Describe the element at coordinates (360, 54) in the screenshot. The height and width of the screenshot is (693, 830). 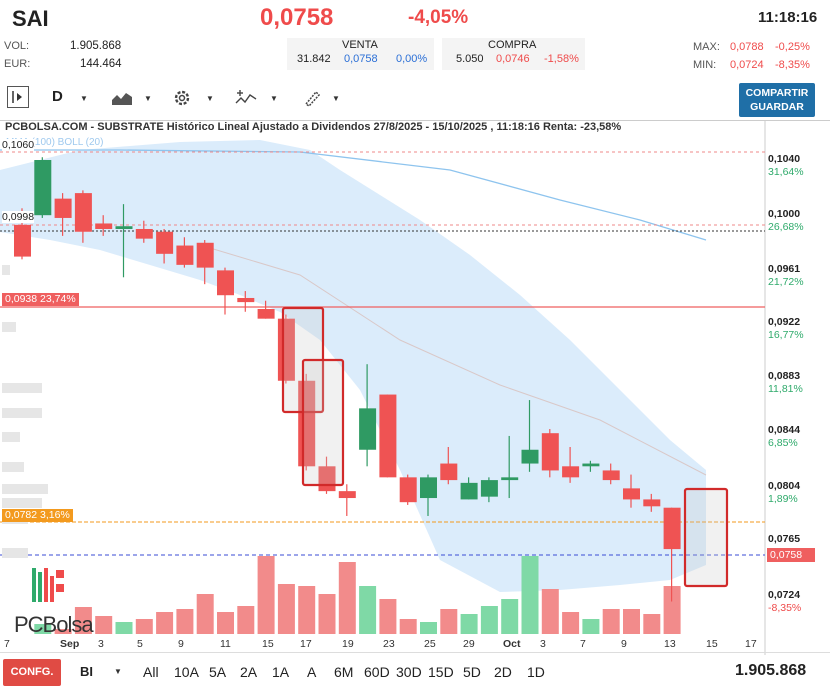
I see `venta-box` at that location.